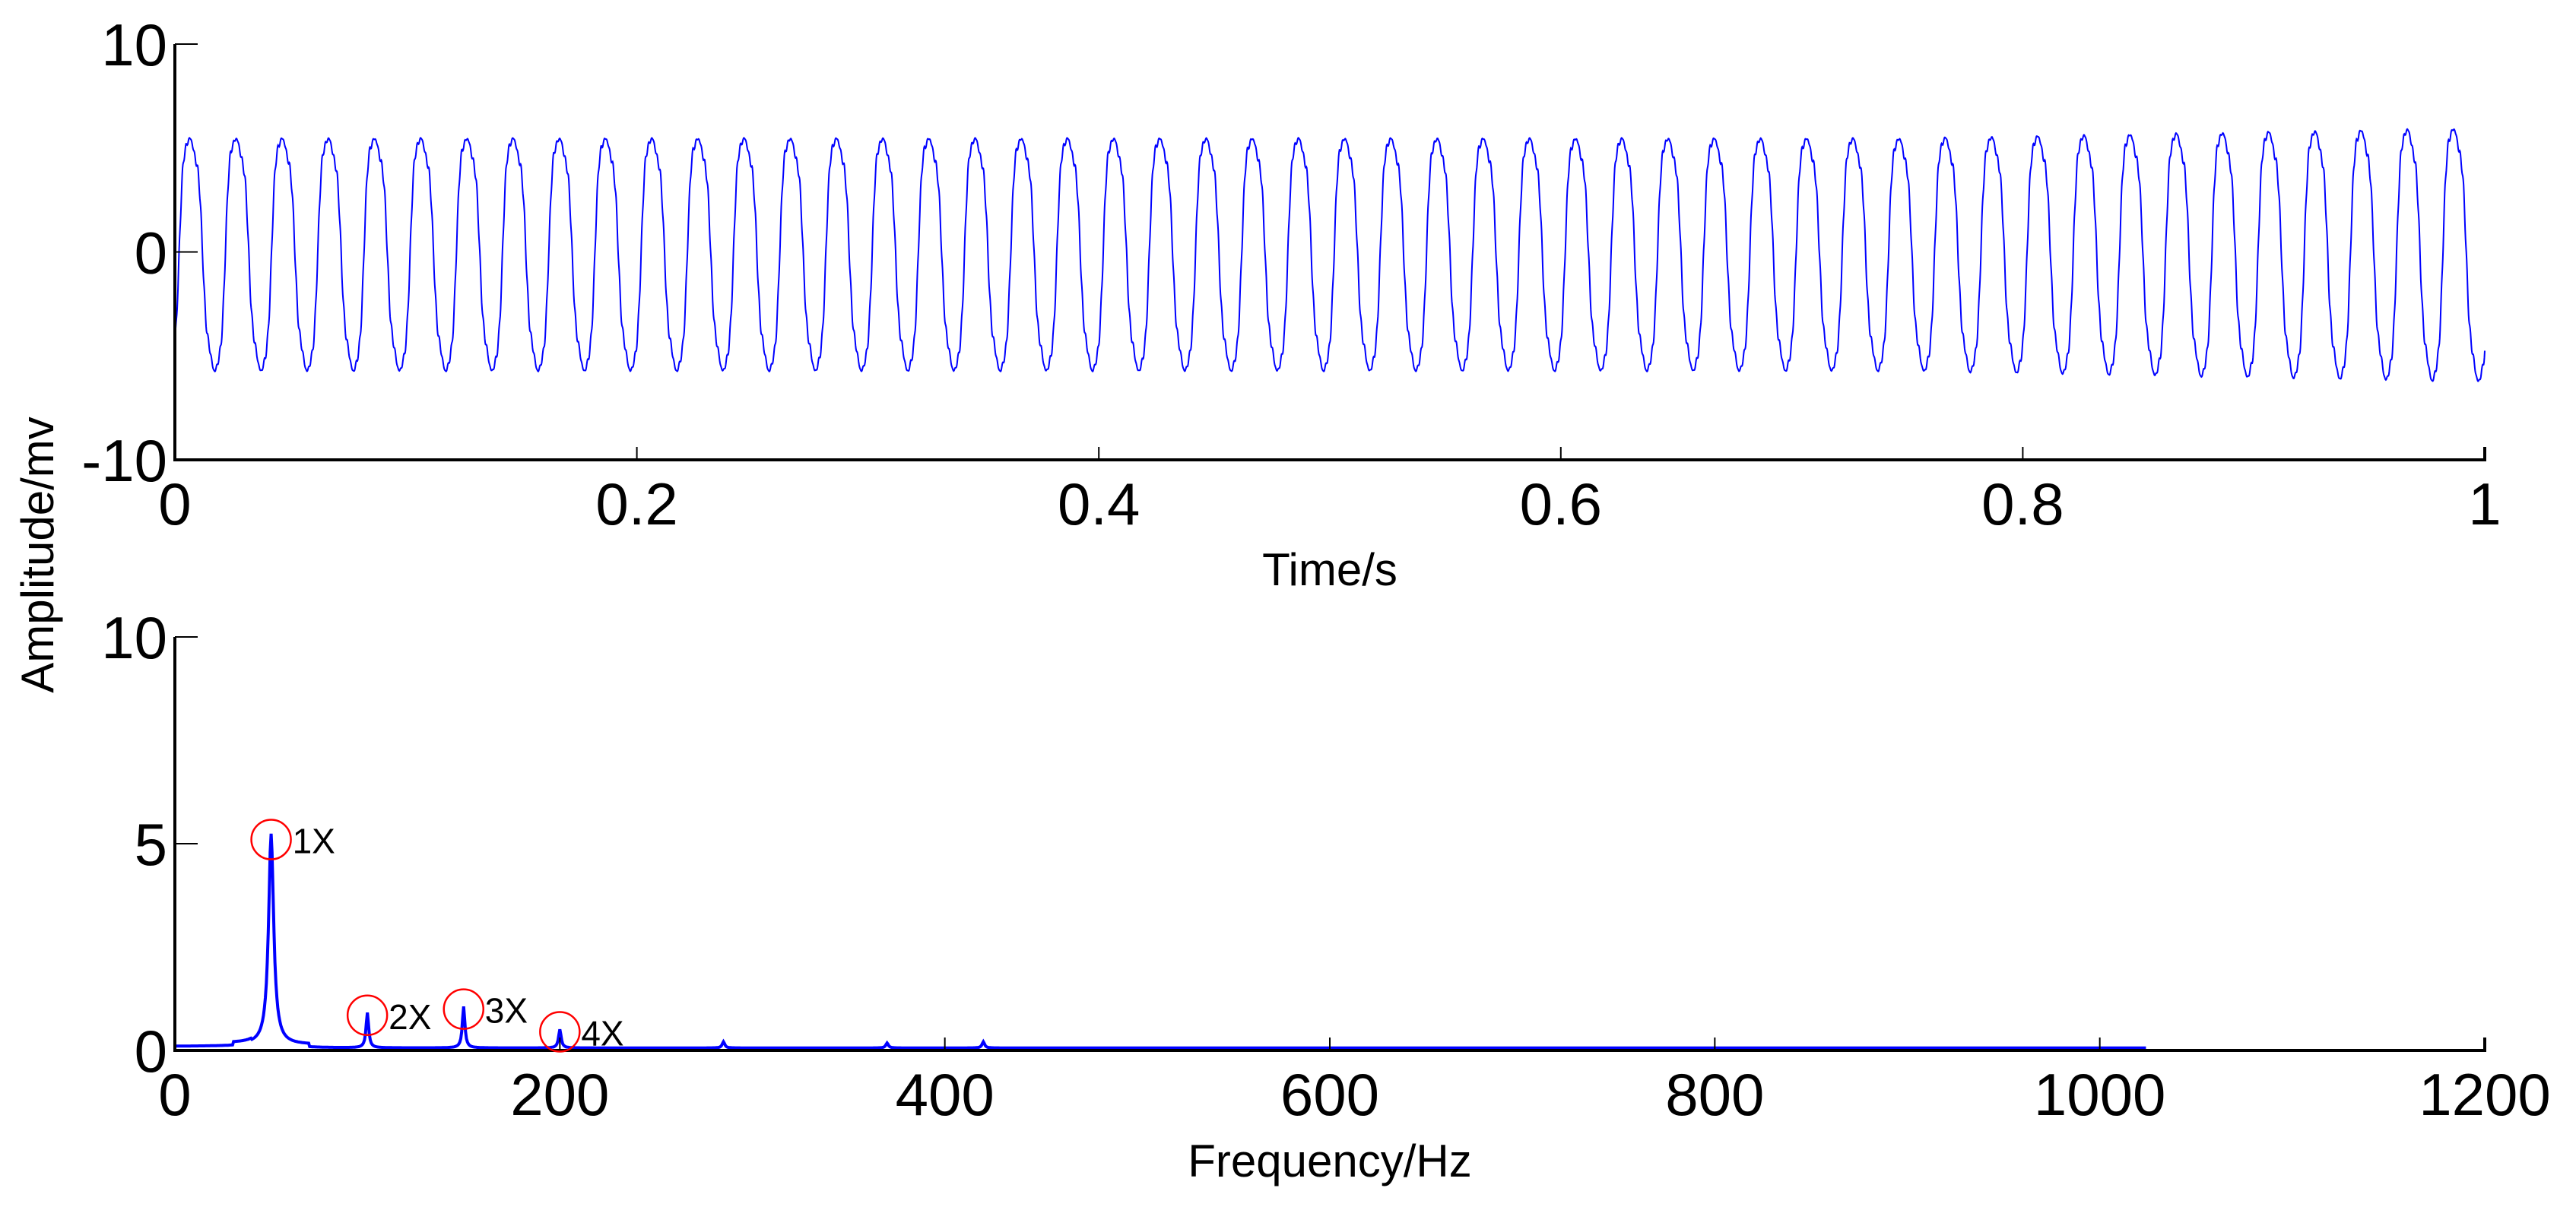  Describe the element at coordinates (2485, 503) in the screenshot. I see `x-tick-label: 1` at that location.